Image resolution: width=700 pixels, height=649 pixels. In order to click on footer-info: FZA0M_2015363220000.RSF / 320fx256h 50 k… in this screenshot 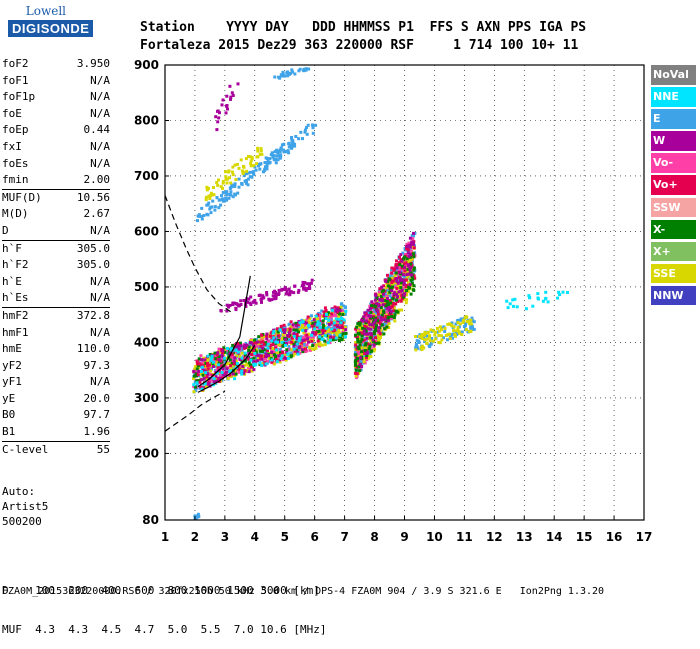, I will do `click(303, 591)`.